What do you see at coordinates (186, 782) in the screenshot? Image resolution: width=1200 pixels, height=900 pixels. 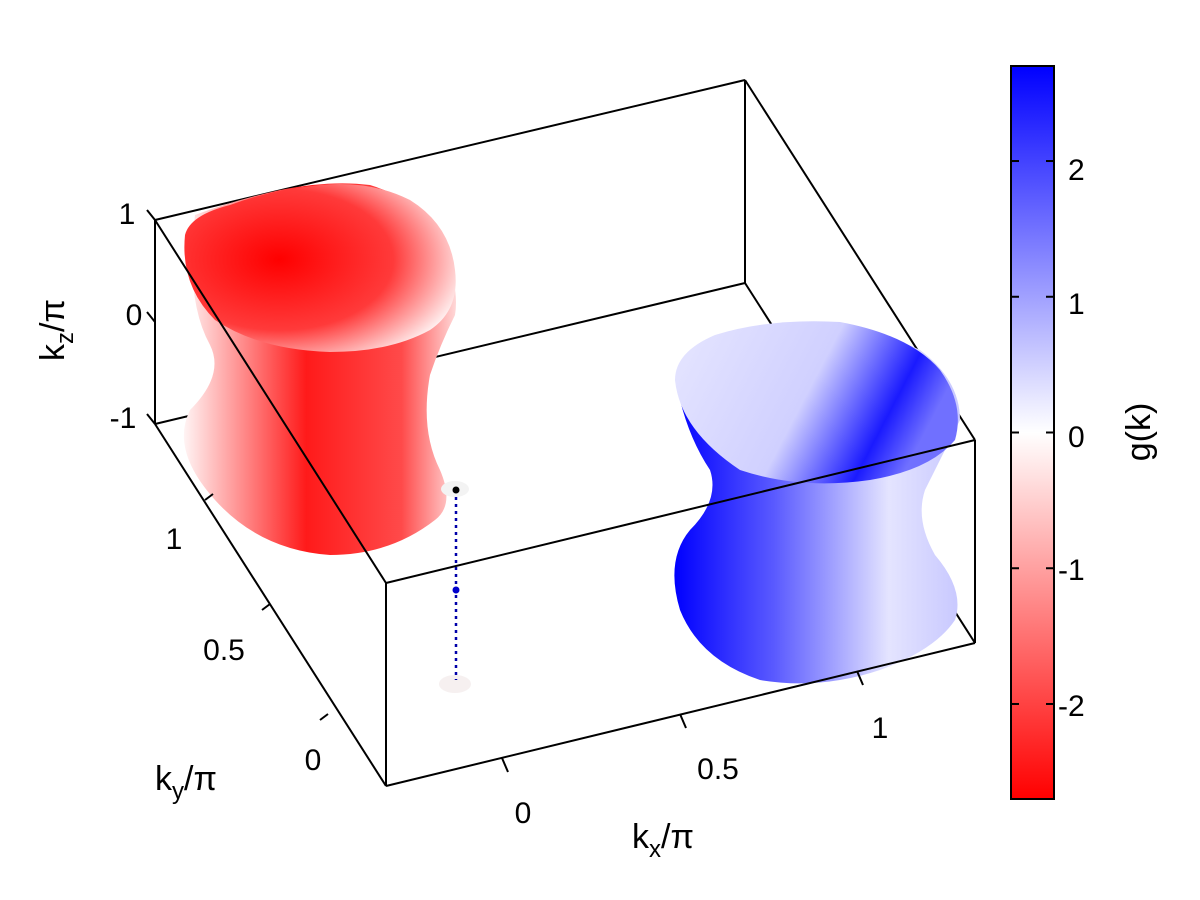 I see `y-axis-label: ky/π` at bounding box center [186, 782].